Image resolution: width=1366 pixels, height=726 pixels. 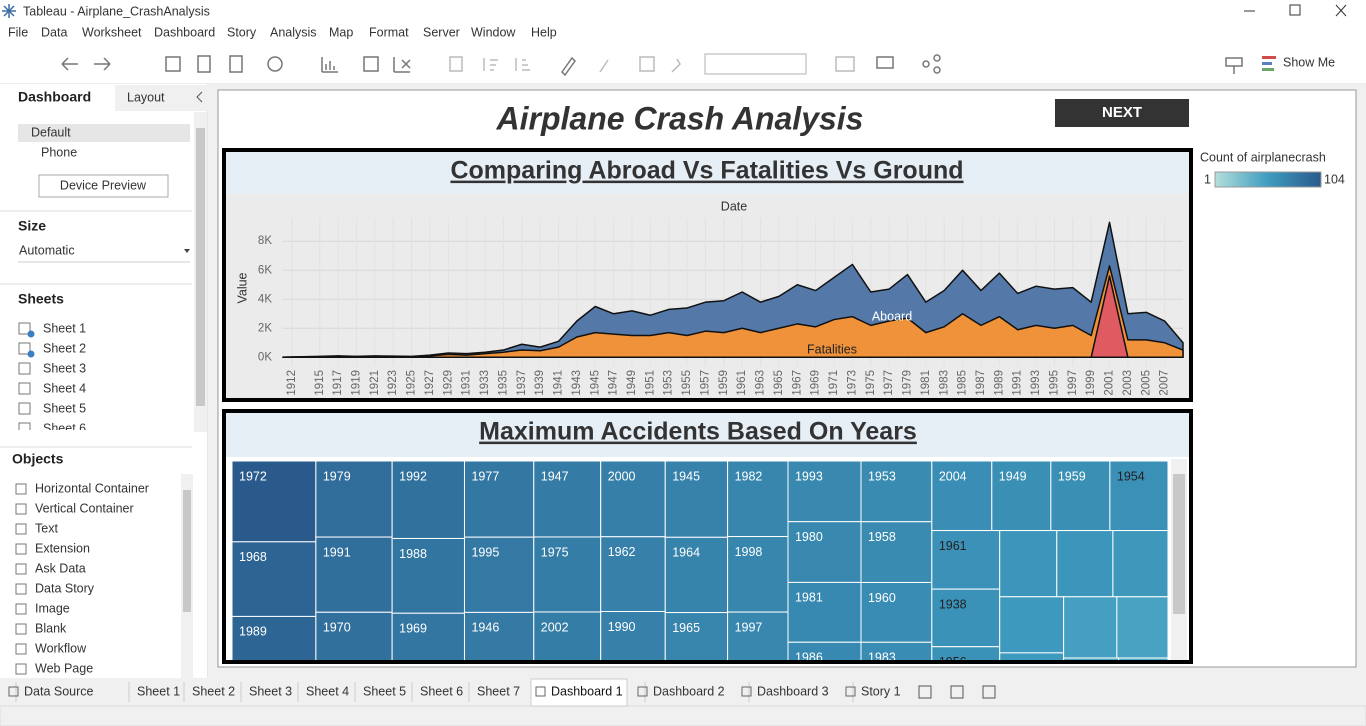 I want to click on x-tick-label: 1927, so click(x=430, y=383).